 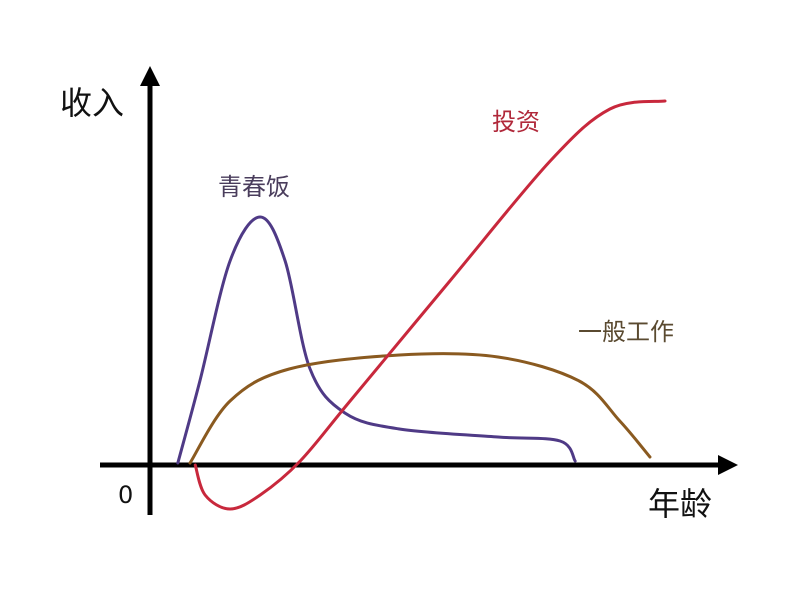 What do you see at coordinates (92, 103) in the screenshot?
I see `y-axis-label: 收入` at bounding box center [92, 103].